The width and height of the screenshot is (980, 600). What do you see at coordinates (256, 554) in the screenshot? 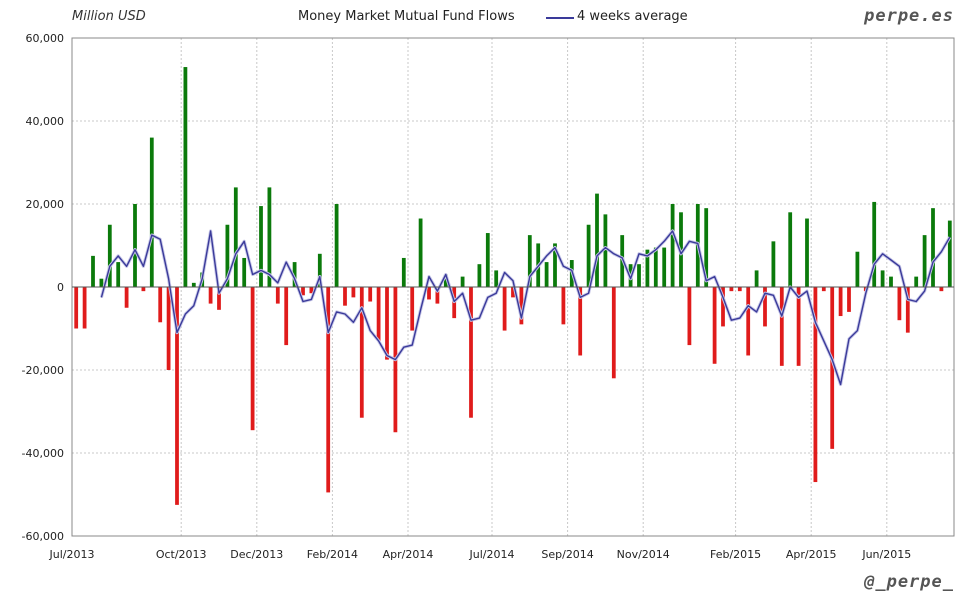
I see `x-tick-label: Dec/2013` at bounding box center [256, 554].